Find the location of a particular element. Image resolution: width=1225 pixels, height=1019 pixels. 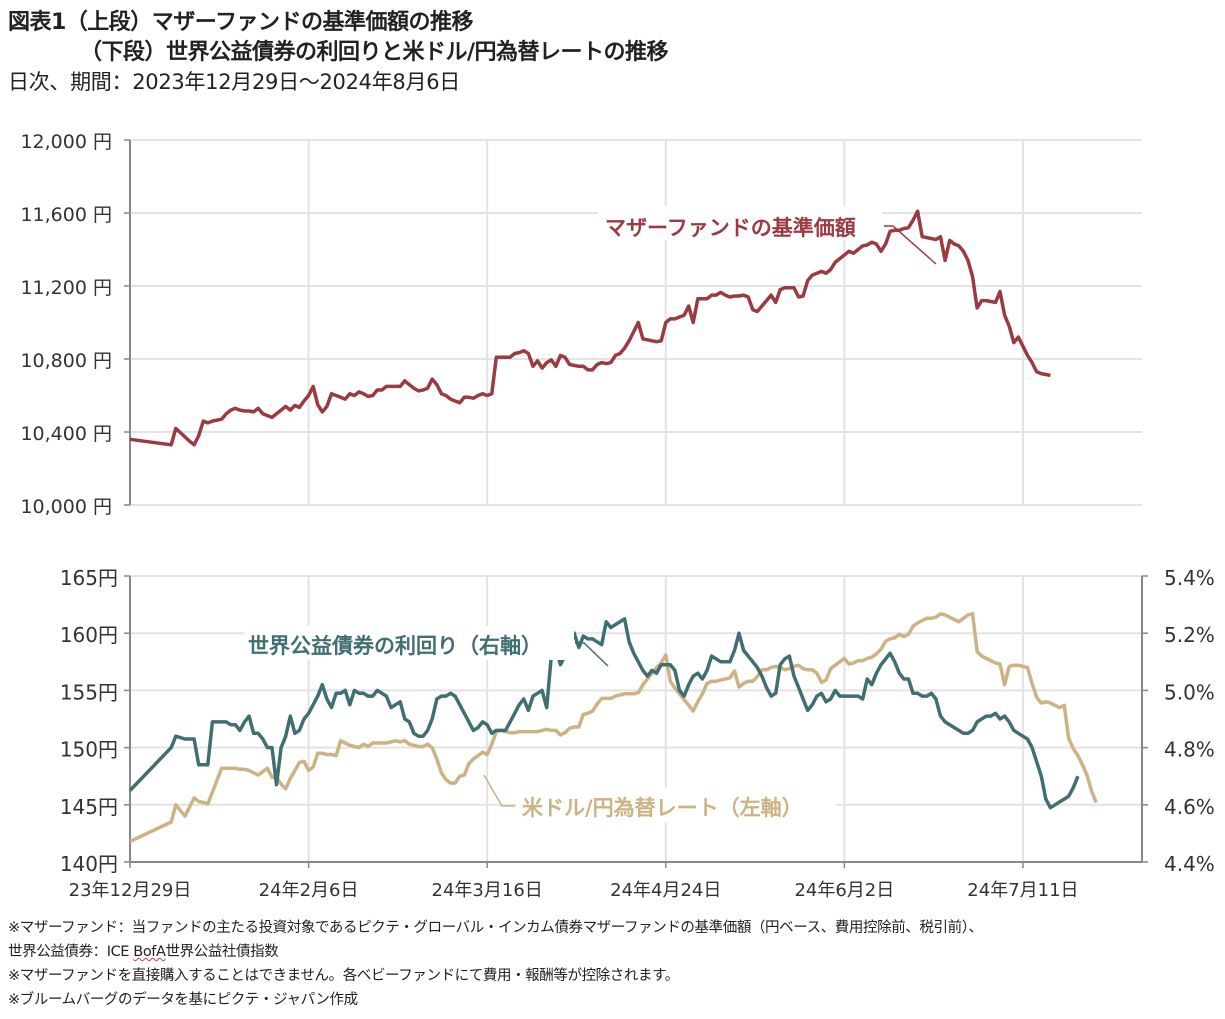

bottom-chart-annotations: 世界公益債券の利回り（右軸） 米ドル/円為替レート（左軸） is located at coordinates (540, 724).